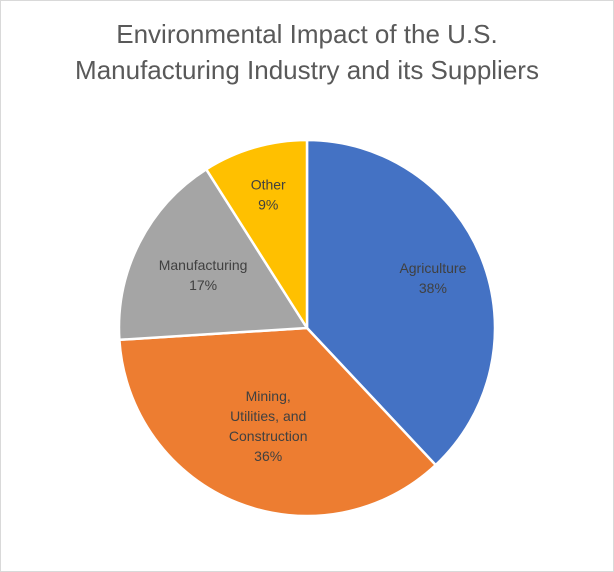  What do you see at coordinates (268, 204) in the screenshot?
I see `data-label-other-line-2: 9%` at bounding box center [268, 204].